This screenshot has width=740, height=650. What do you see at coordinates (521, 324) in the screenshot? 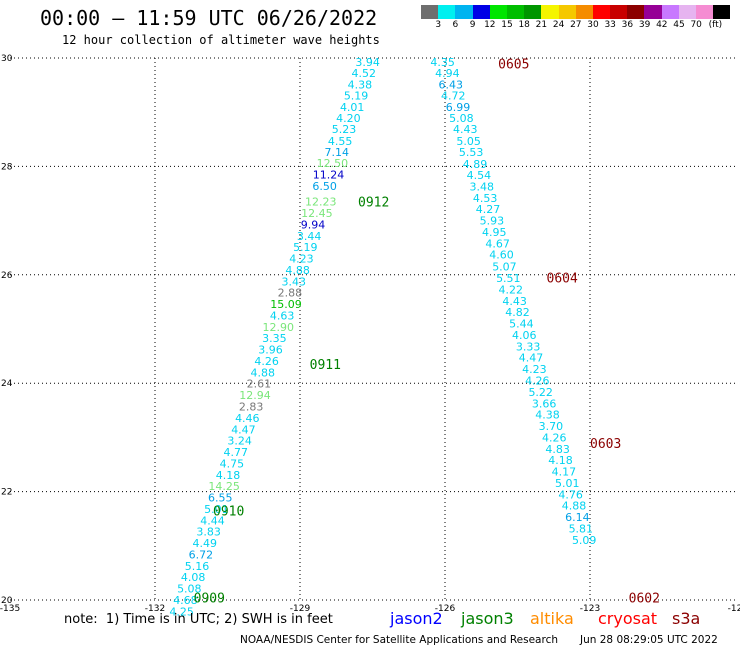
I see `swh-value-label: 5.44` at bounding box center [521, 324].